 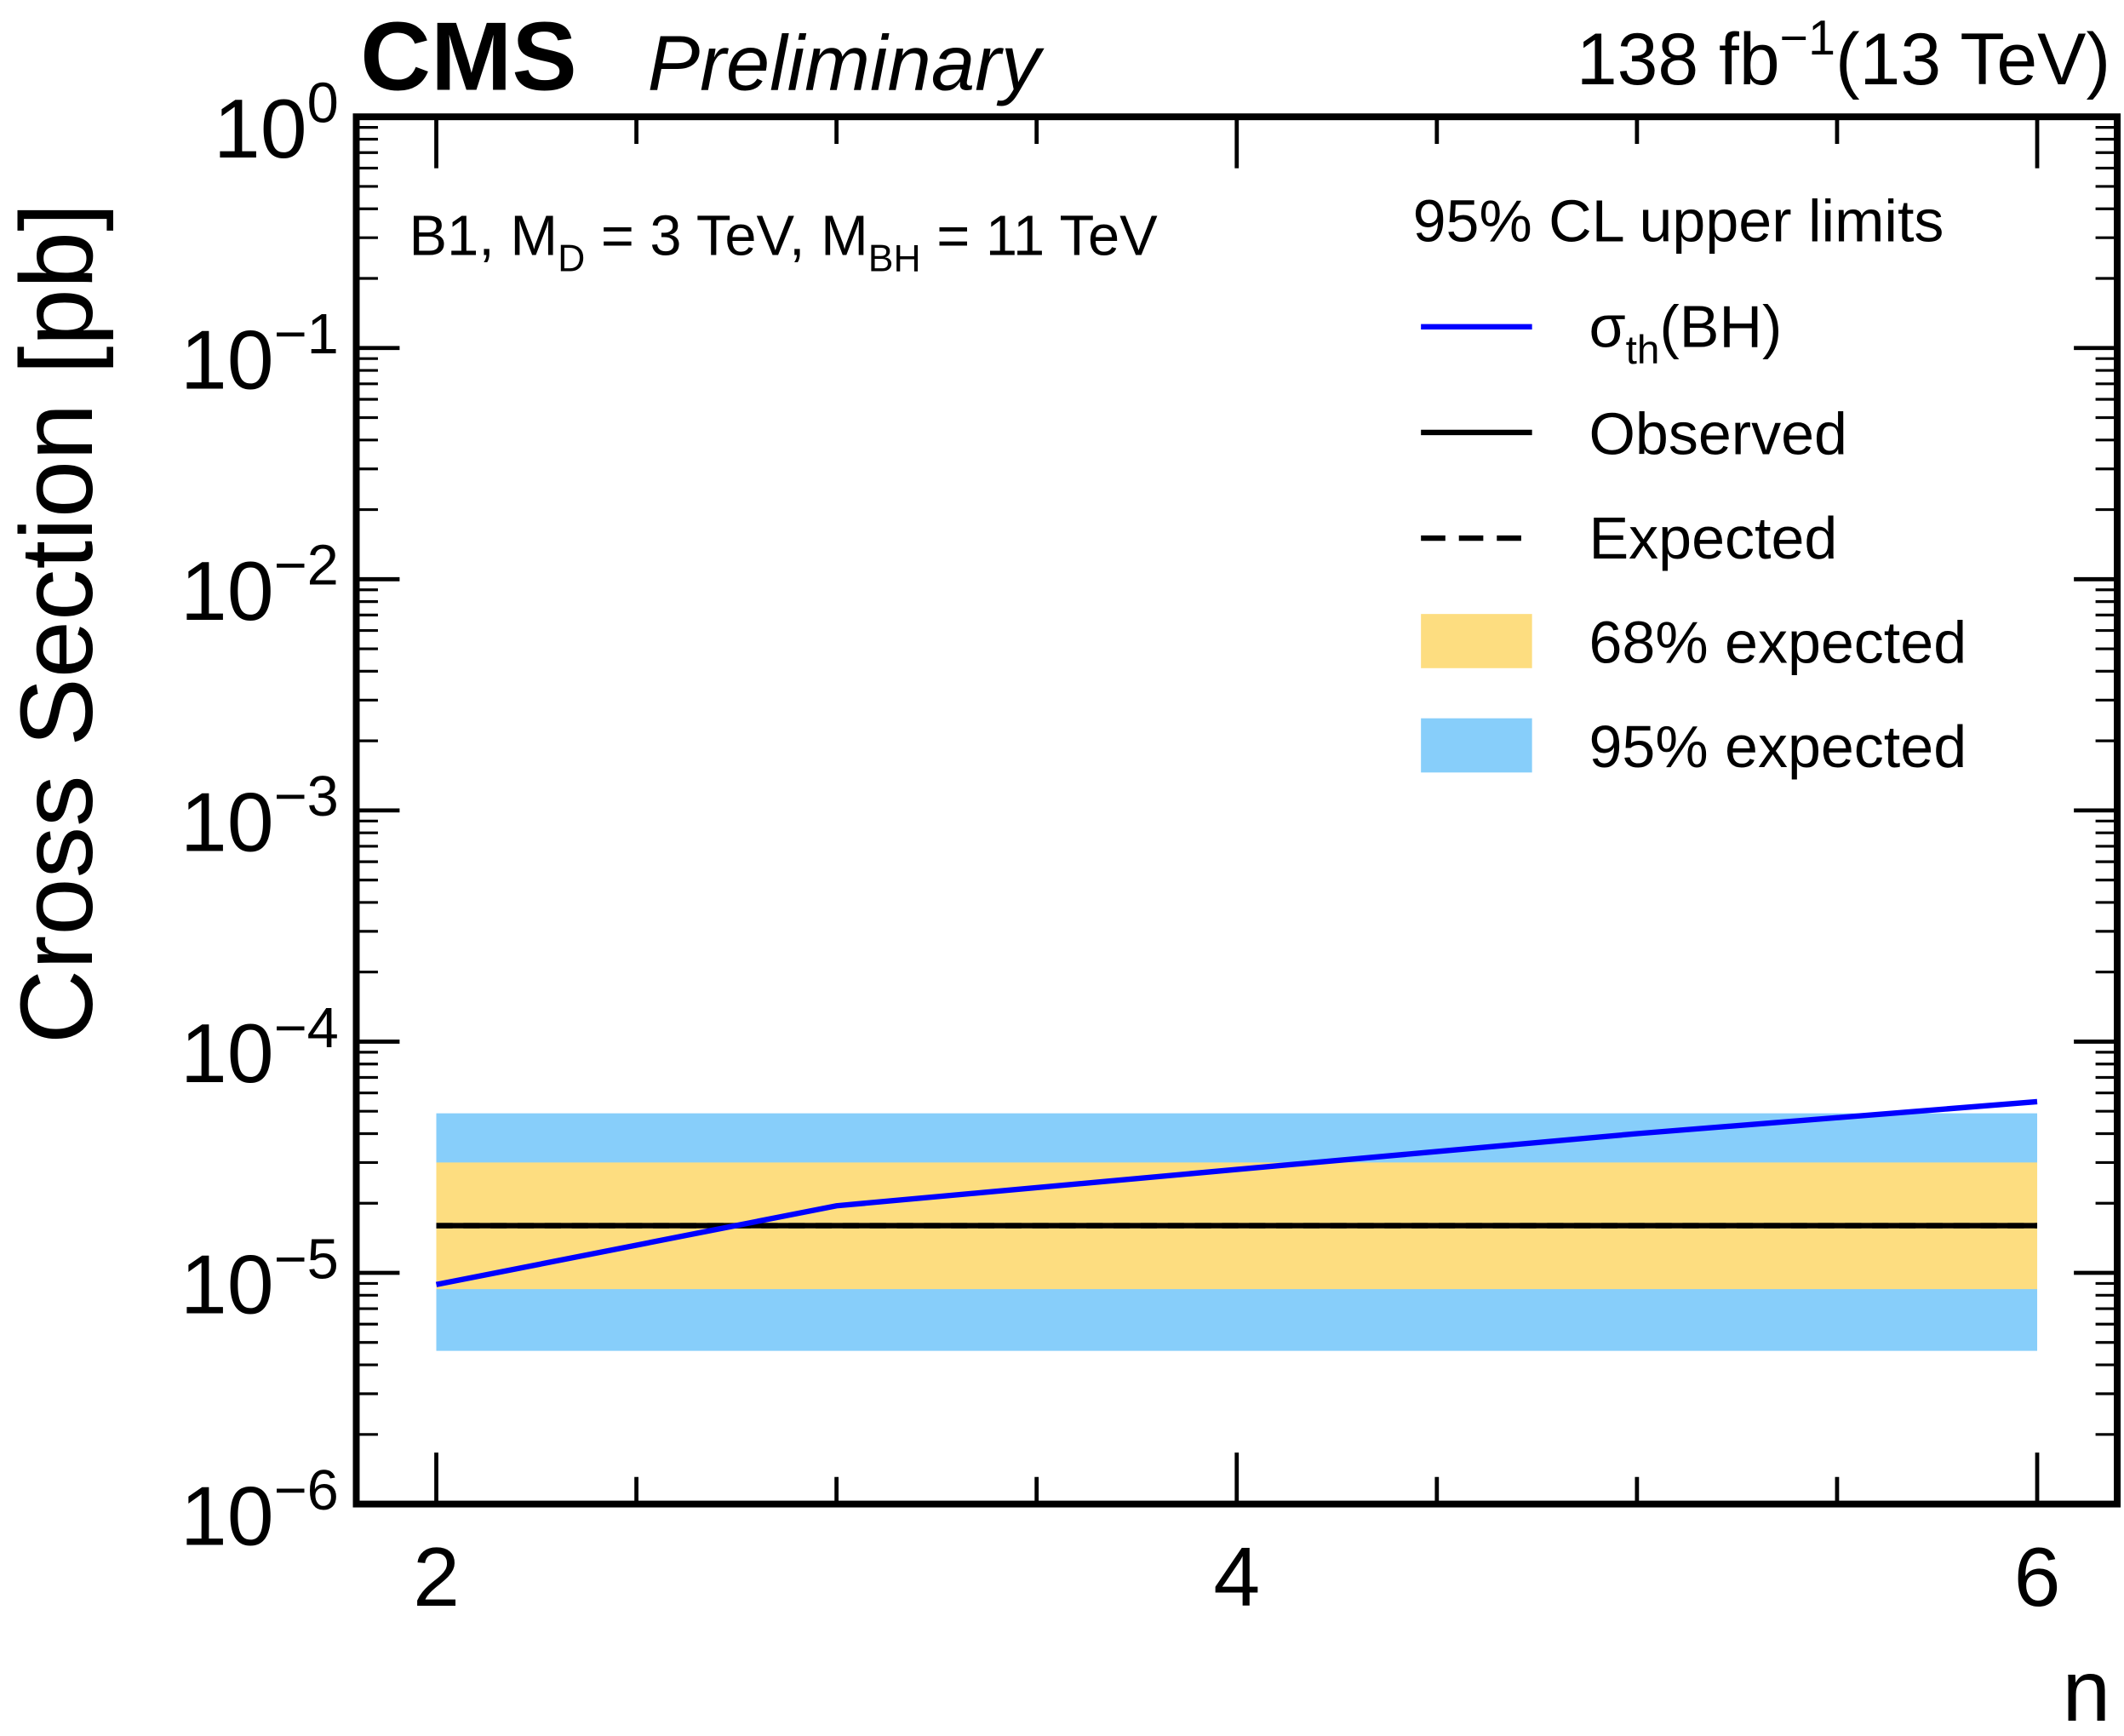 What do you see at coordinates (437, 1577) in the screenshot?
I see `x-tick-label: 2` at bounding box center [437, 1577].